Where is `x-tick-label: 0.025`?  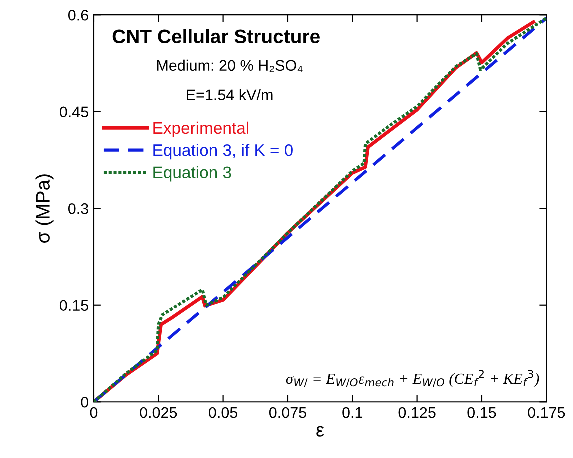
x-tick-label: 0.025 is located at coordinates (159, 412).